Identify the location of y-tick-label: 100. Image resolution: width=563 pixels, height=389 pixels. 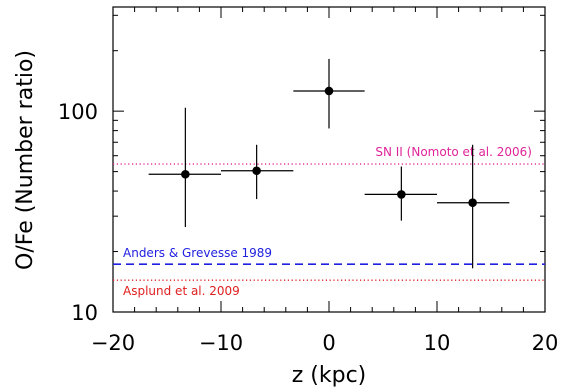
(78, 112).